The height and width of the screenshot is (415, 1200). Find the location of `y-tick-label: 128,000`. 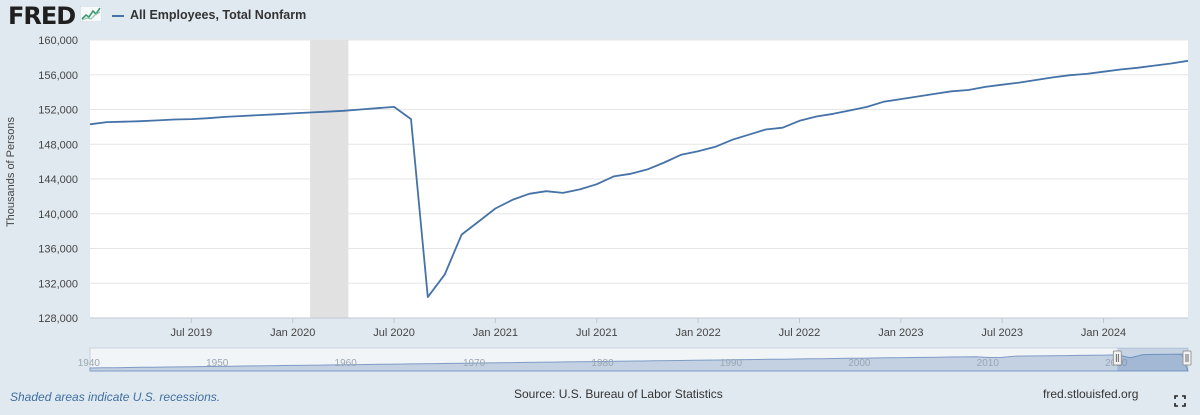

y-tick-label: 128,000 is located at coordinates (58, 319).